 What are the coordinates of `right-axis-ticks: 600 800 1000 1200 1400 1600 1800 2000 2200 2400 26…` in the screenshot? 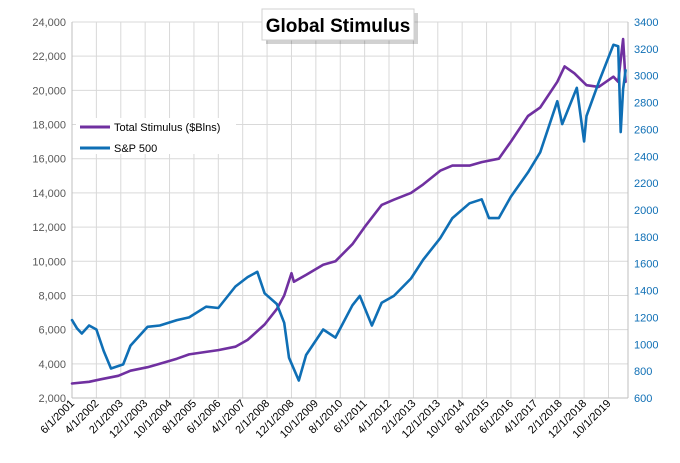 It's located at (646, 211).